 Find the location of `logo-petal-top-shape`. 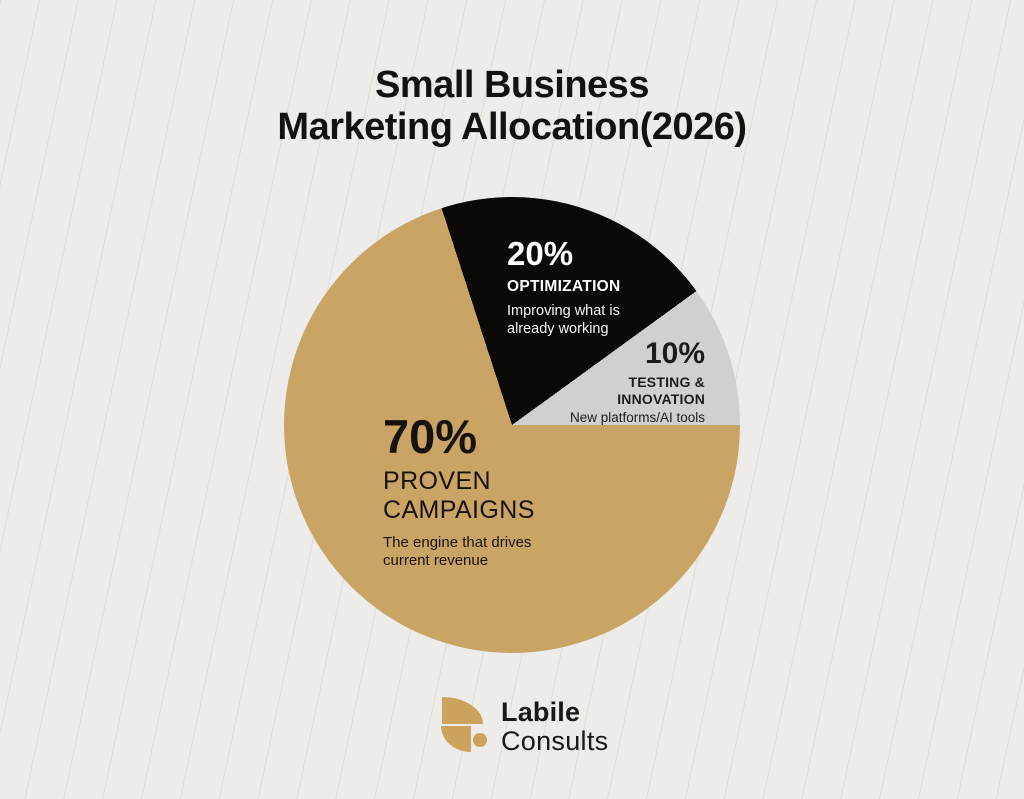

logo-petal-top-shape is located at coordinates (462, 710).